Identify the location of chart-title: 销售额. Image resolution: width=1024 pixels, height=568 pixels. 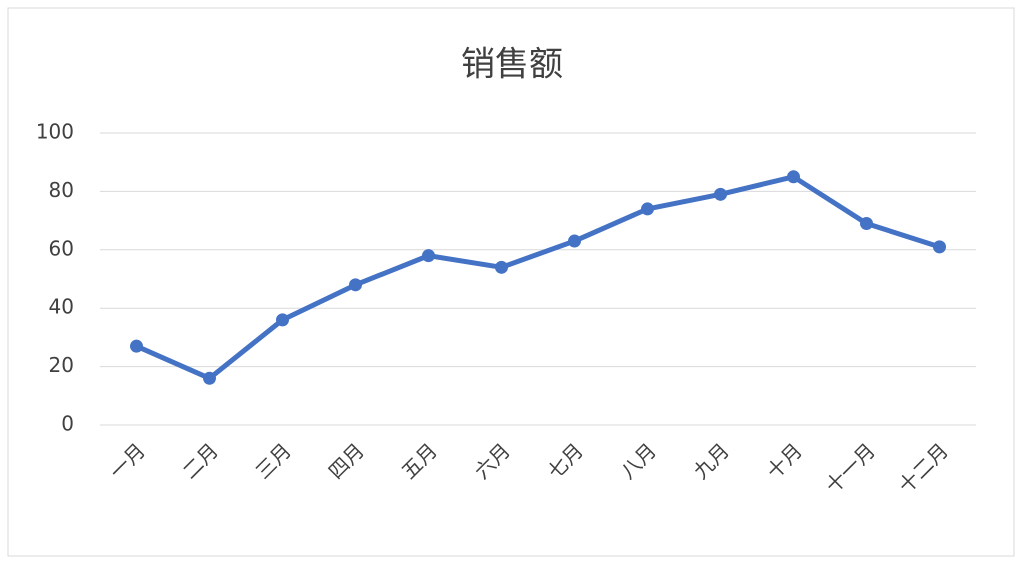
(512, 65).